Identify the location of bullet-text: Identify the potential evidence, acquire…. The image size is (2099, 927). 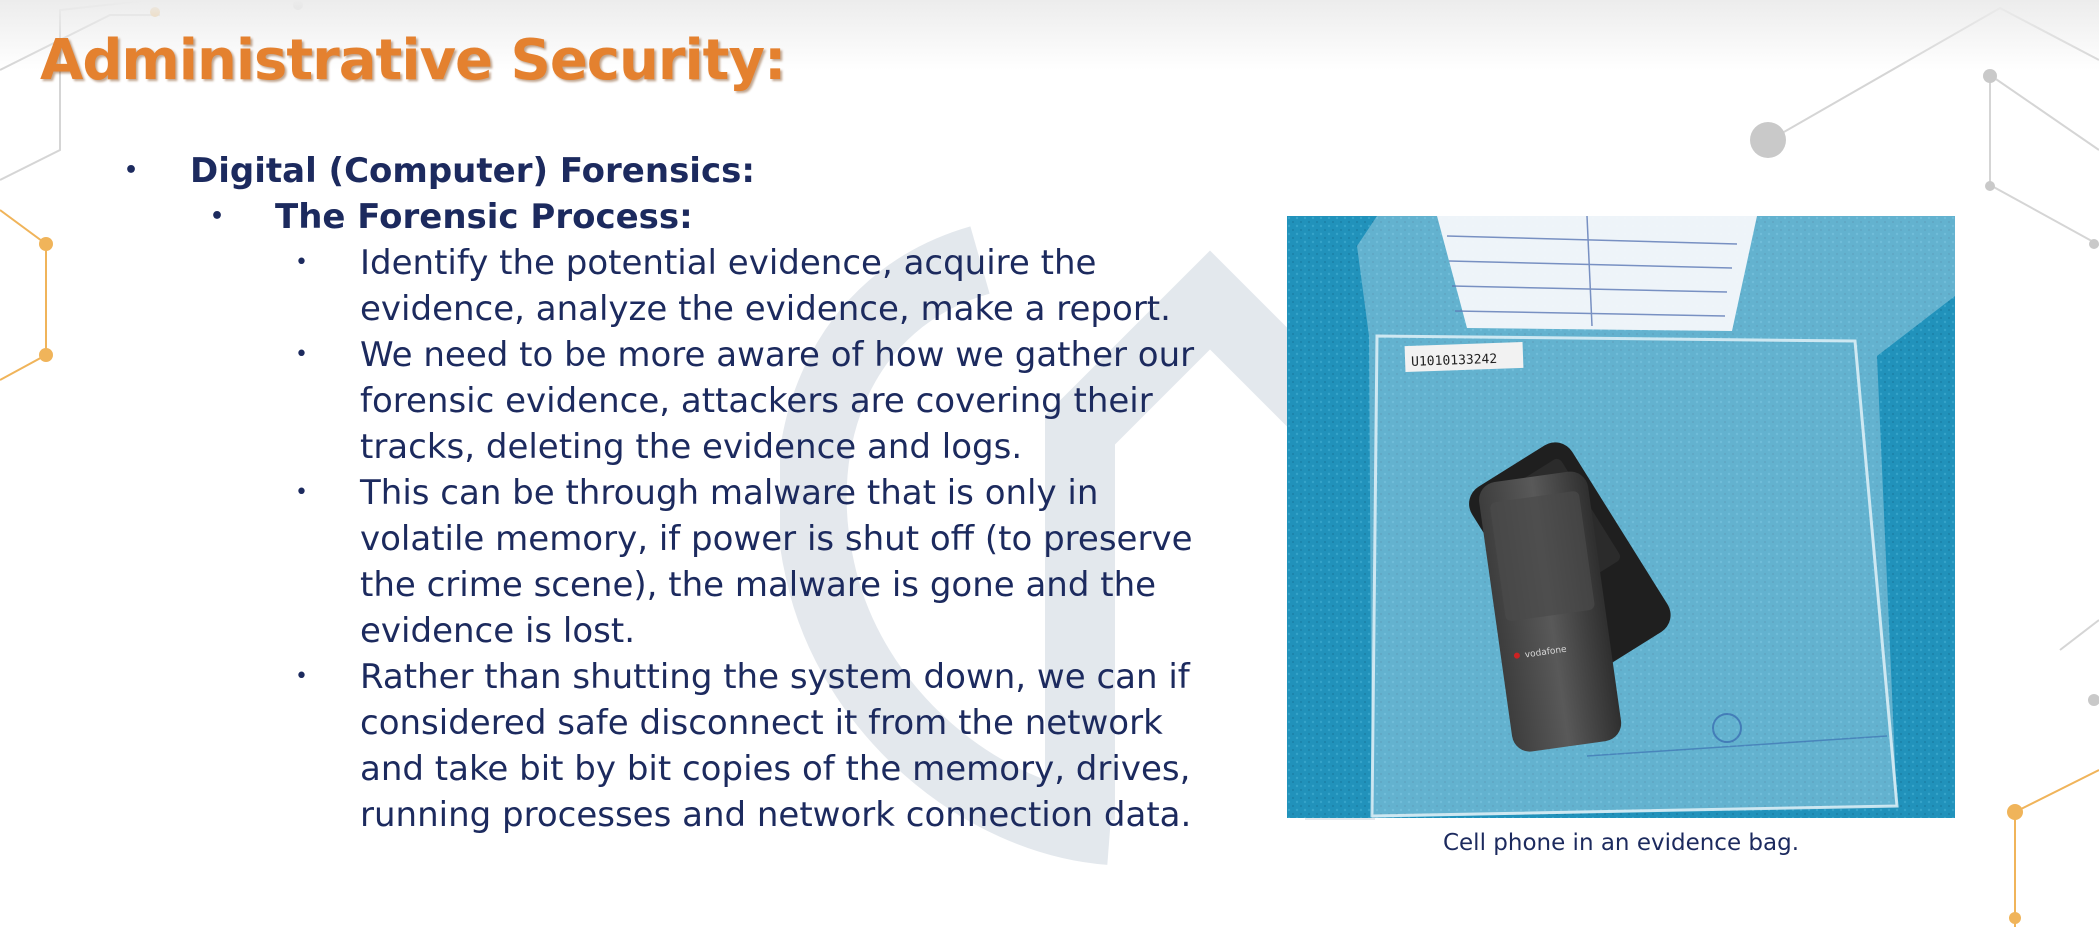
(765, 286).